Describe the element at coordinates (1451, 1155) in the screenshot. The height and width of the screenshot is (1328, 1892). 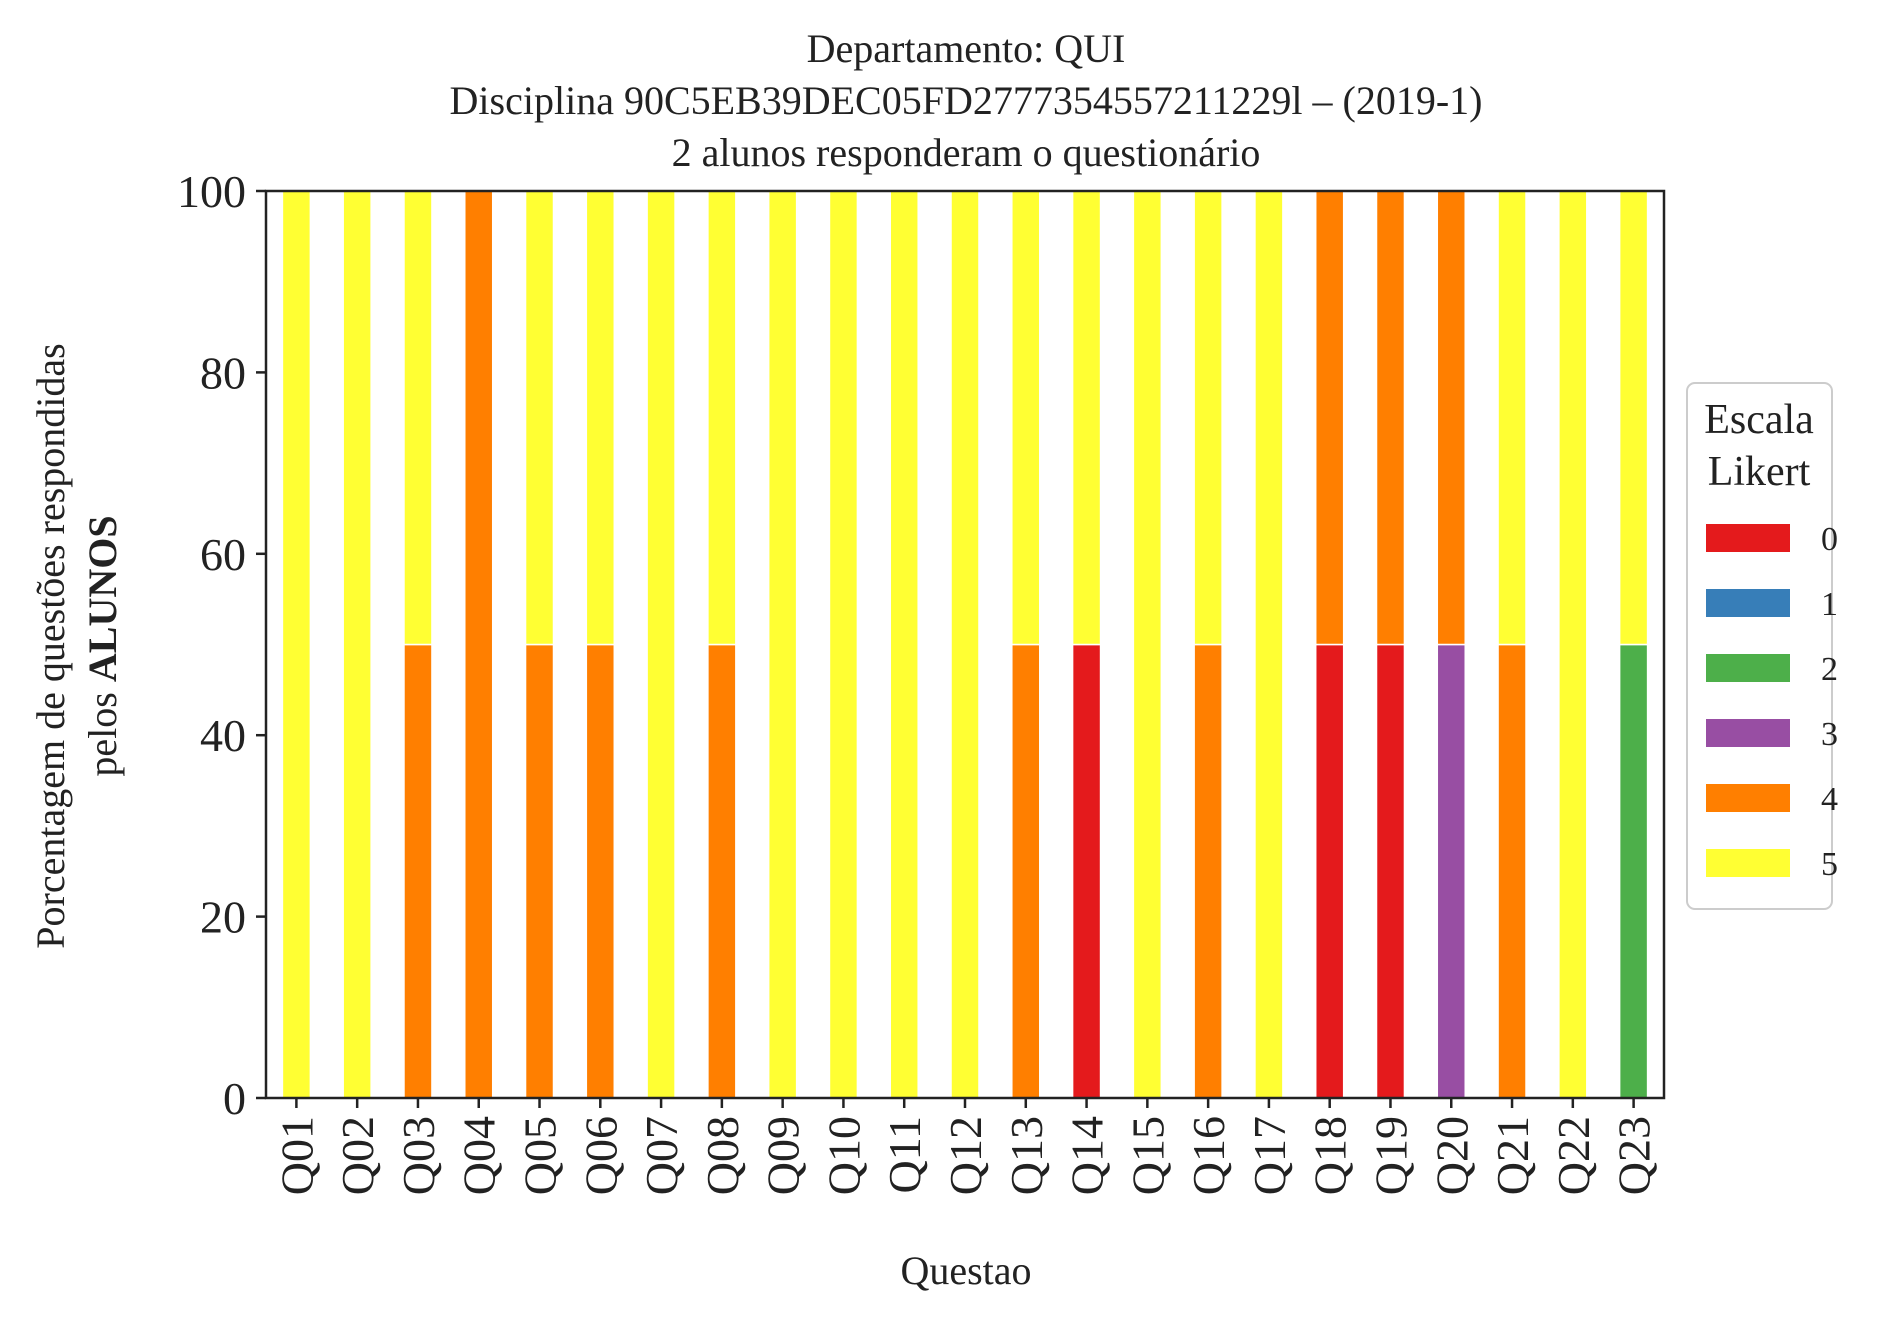
I see `x-tick-label: Q20` at that location.